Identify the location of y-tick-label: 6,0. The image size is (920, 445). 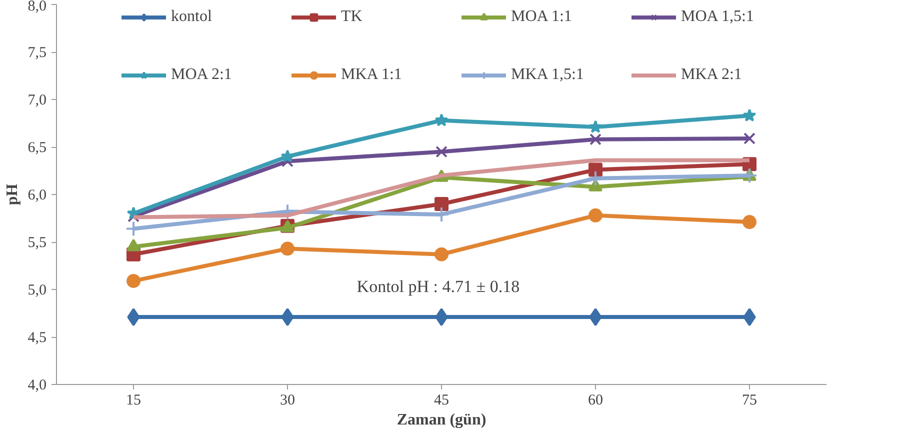
(37, 196).